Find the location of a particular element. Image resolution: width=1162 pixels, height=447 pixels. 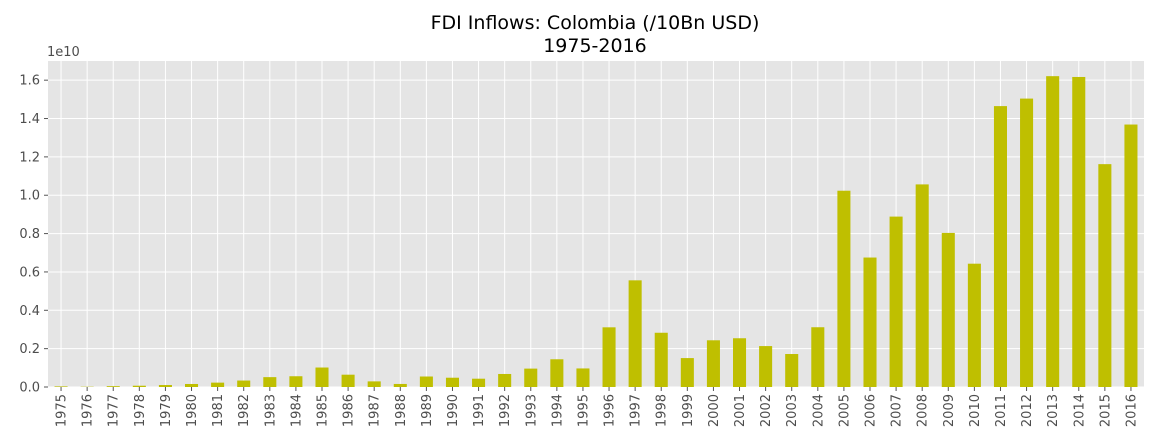

x-tick-label: 1991 is located at coordinates (479, 410).